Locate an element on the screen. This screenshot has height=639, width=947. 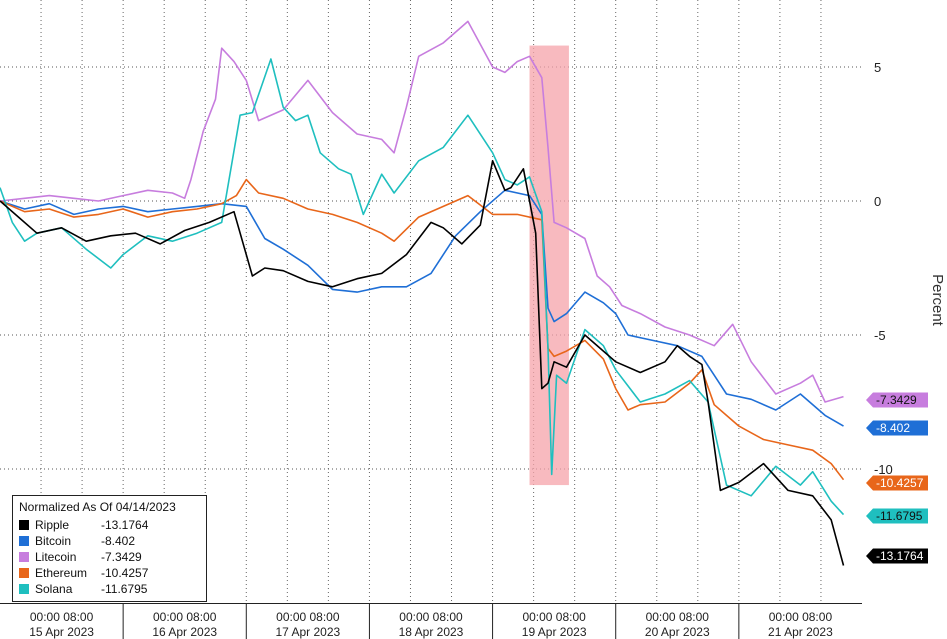
legend-row: Litecoin -7.3429 is located at coordinates (109, 557).